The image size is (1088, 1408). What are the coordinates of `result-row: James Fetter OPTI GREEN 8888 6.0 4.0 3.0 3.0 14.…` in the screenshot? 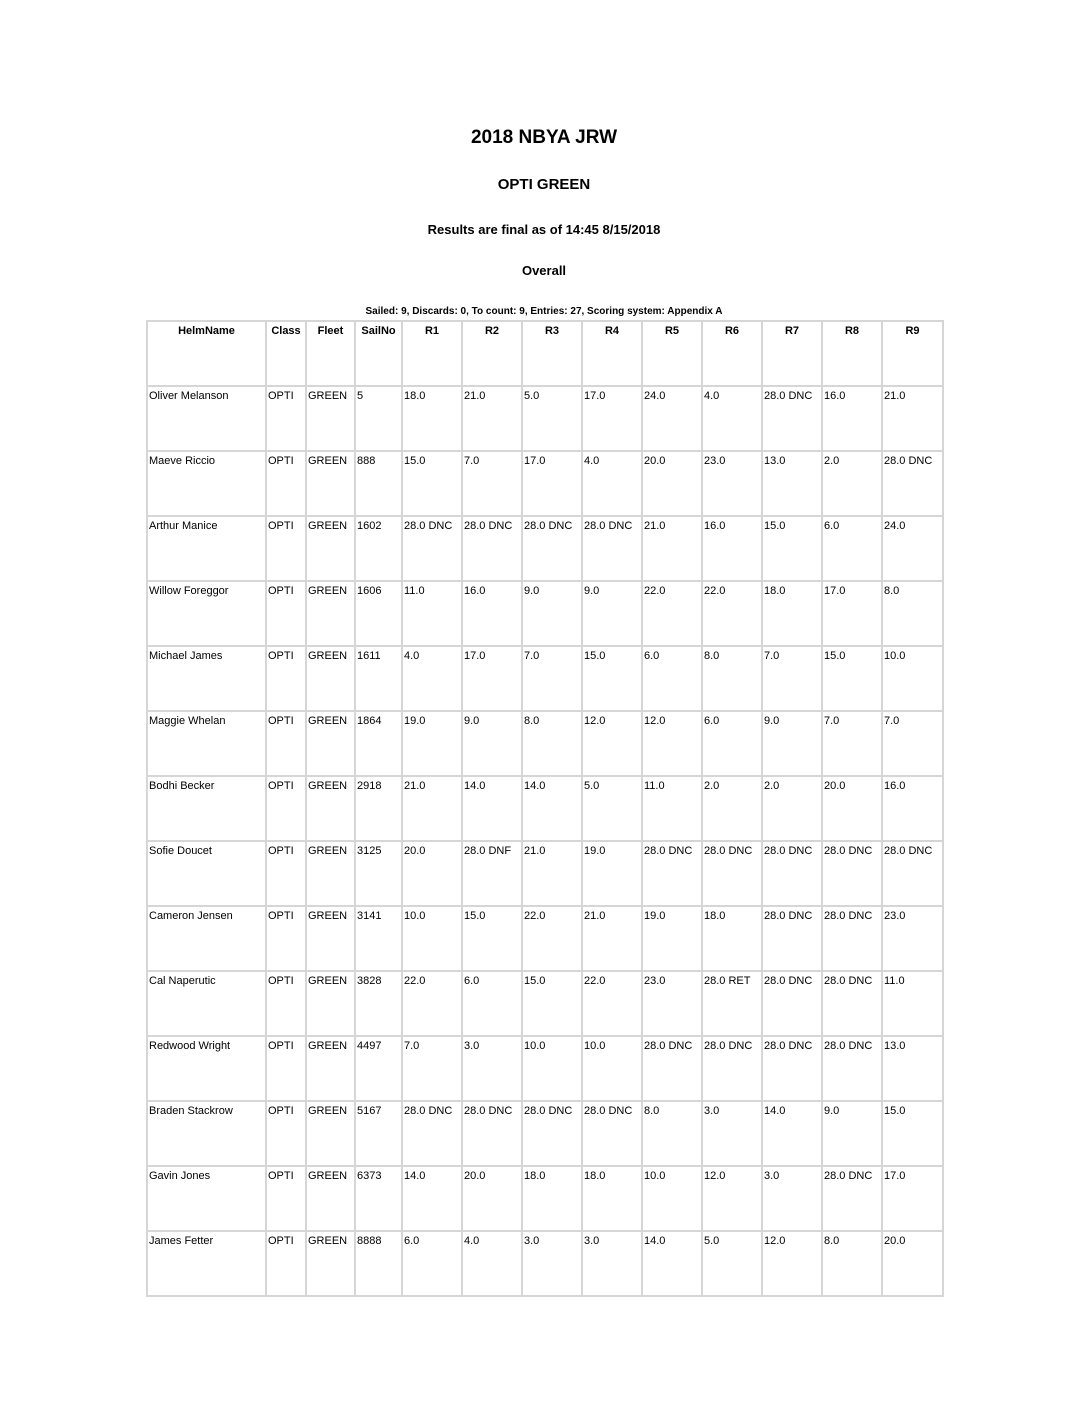 It's located at (545, 1263).